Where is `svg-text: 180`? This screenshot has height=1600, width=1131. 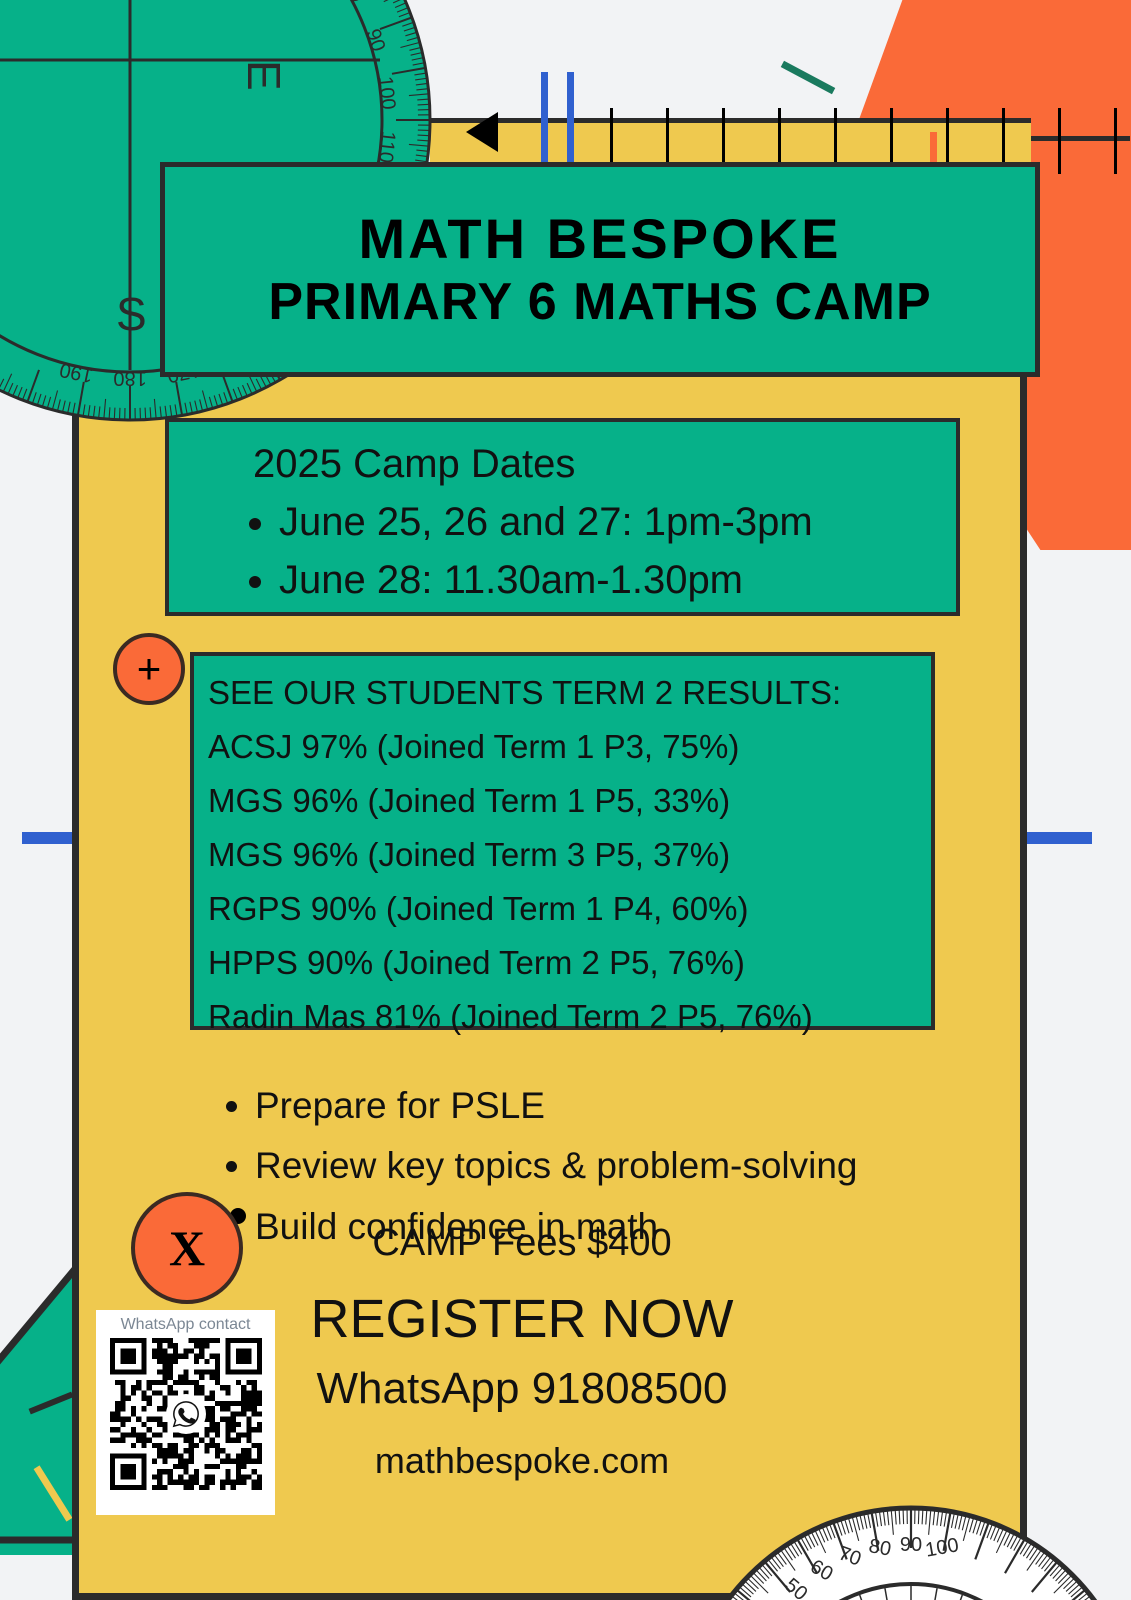
svg-text: 180 is located at coordinates (129, 378).